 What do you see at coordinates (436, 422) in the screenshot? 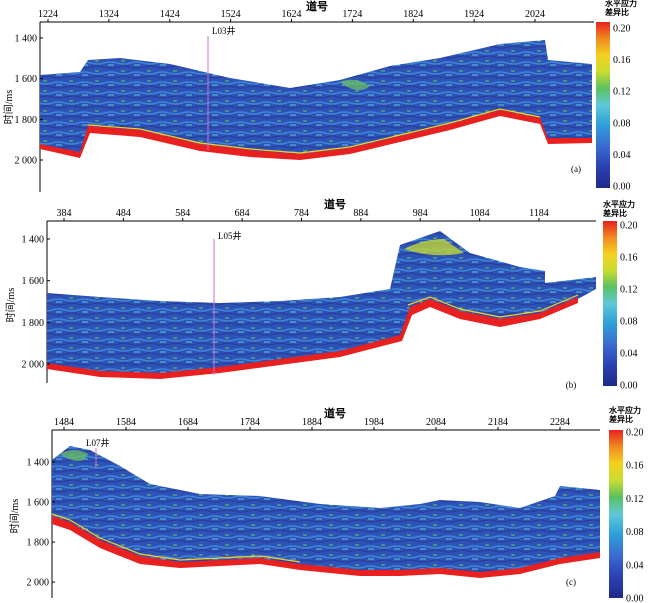
I see `panel-c-x-tick-label: 2084` at bounding box center [436, 422].